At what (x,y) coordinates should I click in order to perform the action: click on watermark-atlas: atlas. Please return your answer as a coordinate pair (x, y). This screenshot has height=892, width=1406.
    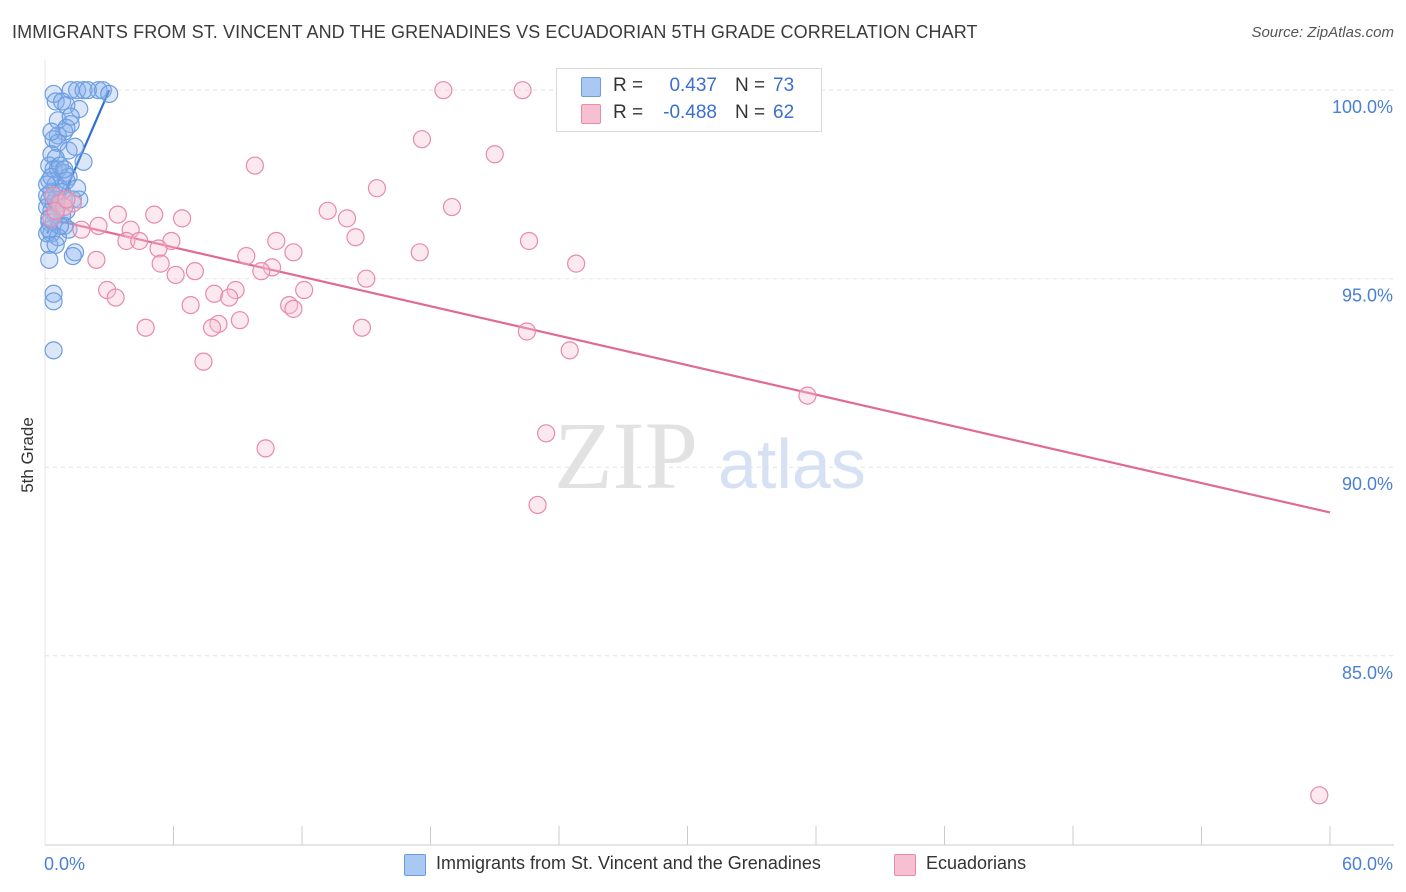
    Looking at the image, I should click on (792, 464).